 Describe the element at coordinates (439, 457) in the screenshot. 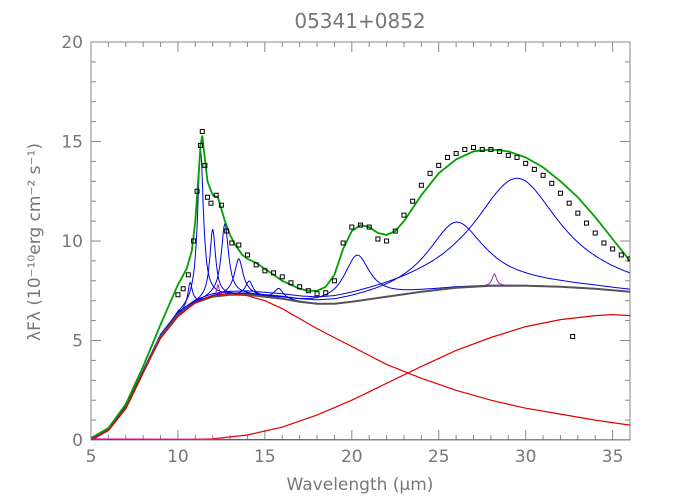

I see `x-tick-label: 25` at that location.